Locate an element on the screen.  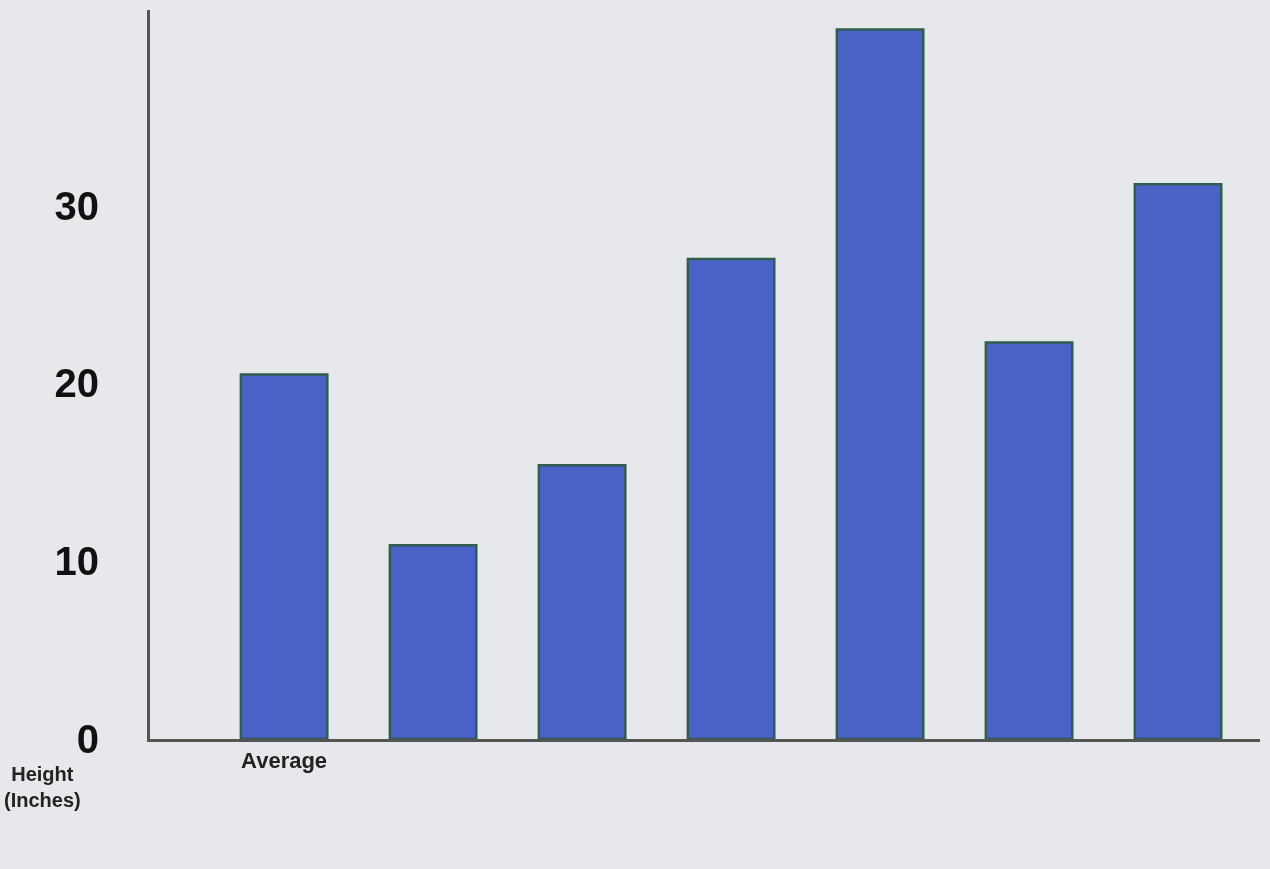
y-tick-label: 20 is located at coordinates (76, 383).